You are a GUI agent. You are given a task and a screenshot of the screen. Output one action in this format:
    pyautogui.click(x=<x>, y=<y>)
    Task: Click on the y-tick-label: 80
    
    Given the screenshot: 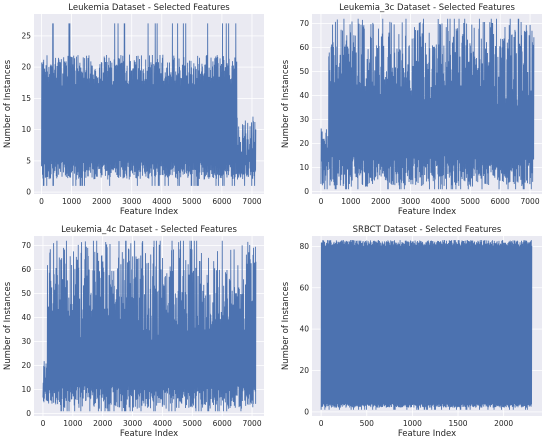 What is the action you would take?
    pyautogui.click(x=304, y=246)
    